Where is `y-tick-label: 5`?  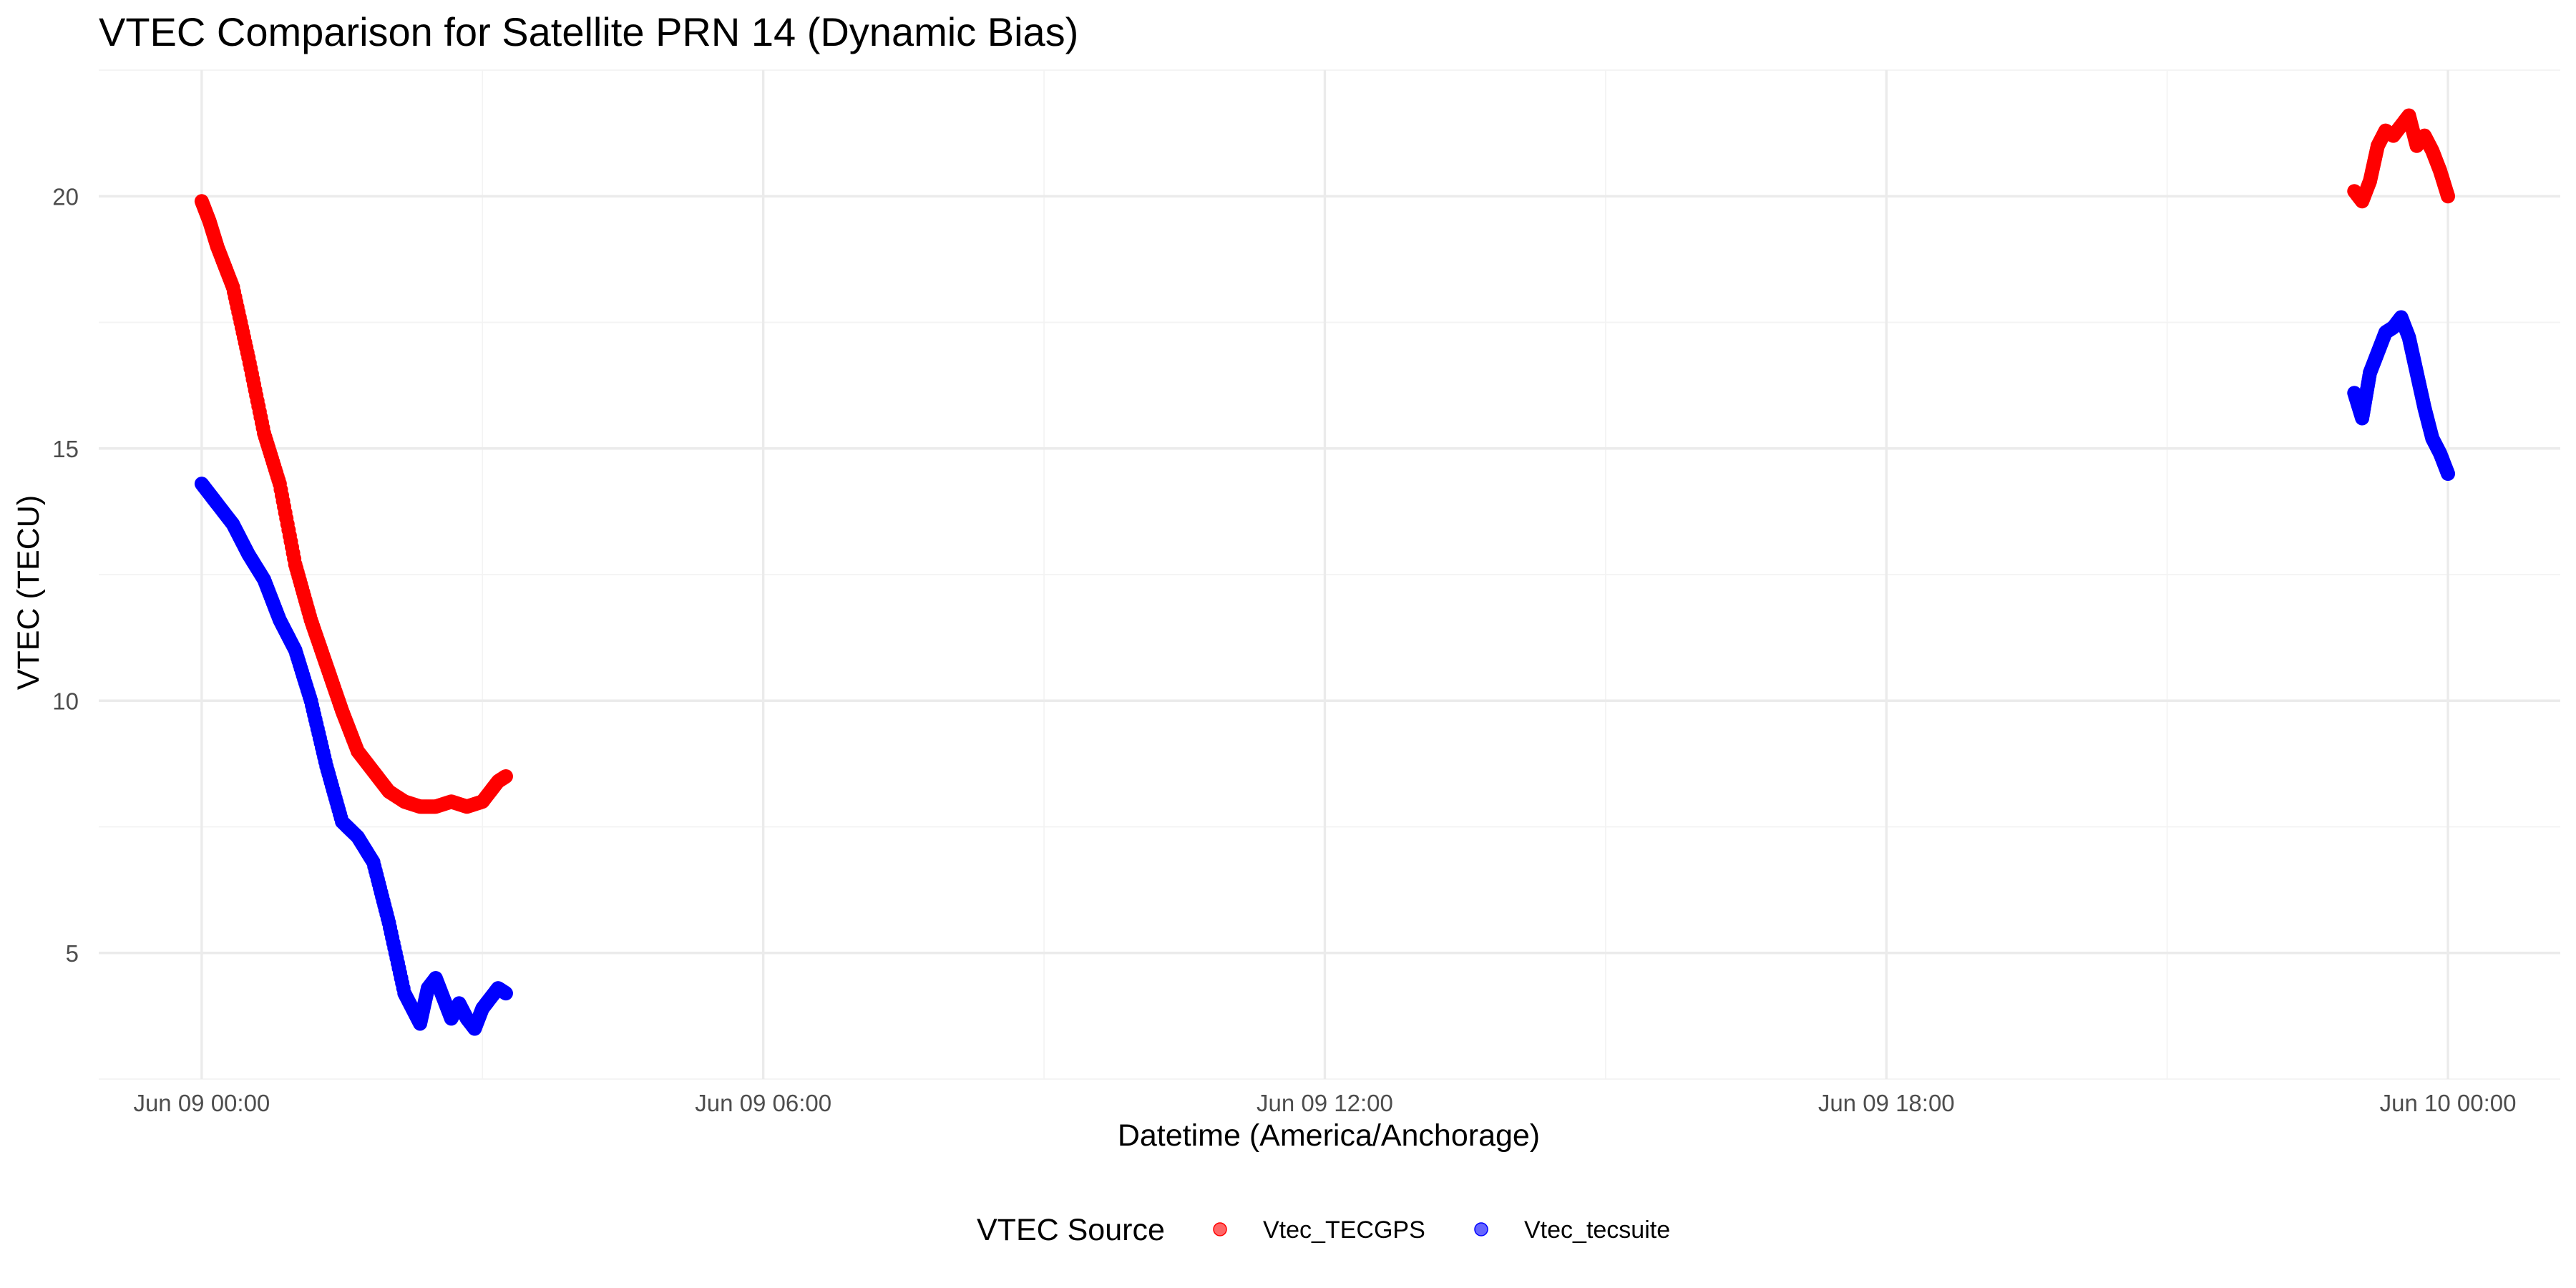 y-tick-label: 5 is located at coordinates (72, 953).